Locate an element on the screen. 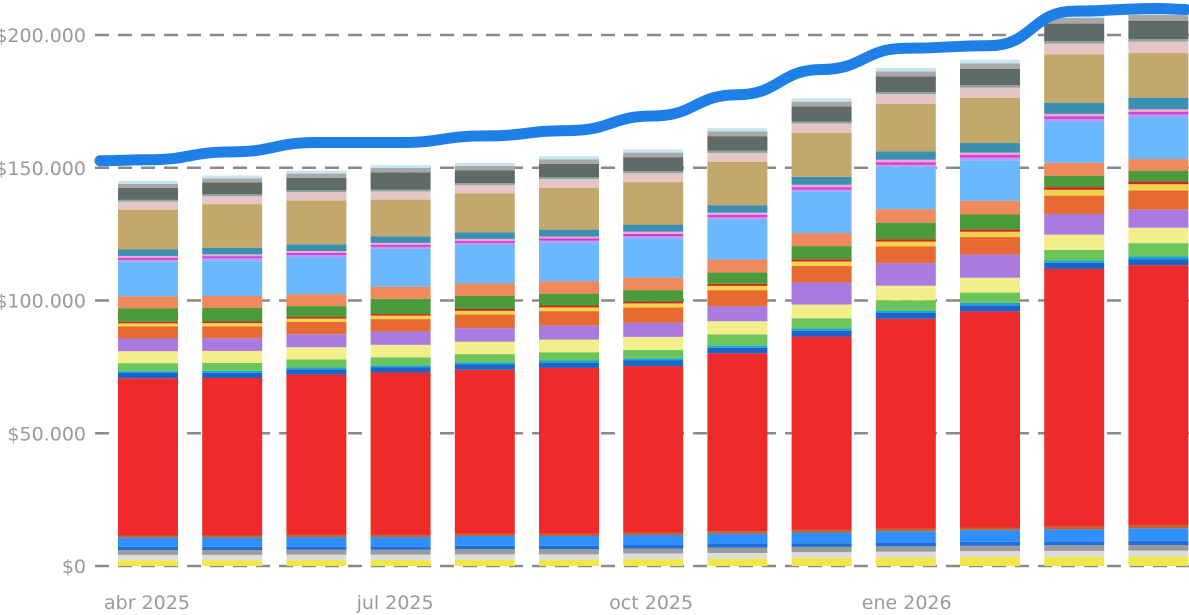 This screenshot has width=1189, height=615. y-tick-label-0: $0 is located at coordinates (74, 567).